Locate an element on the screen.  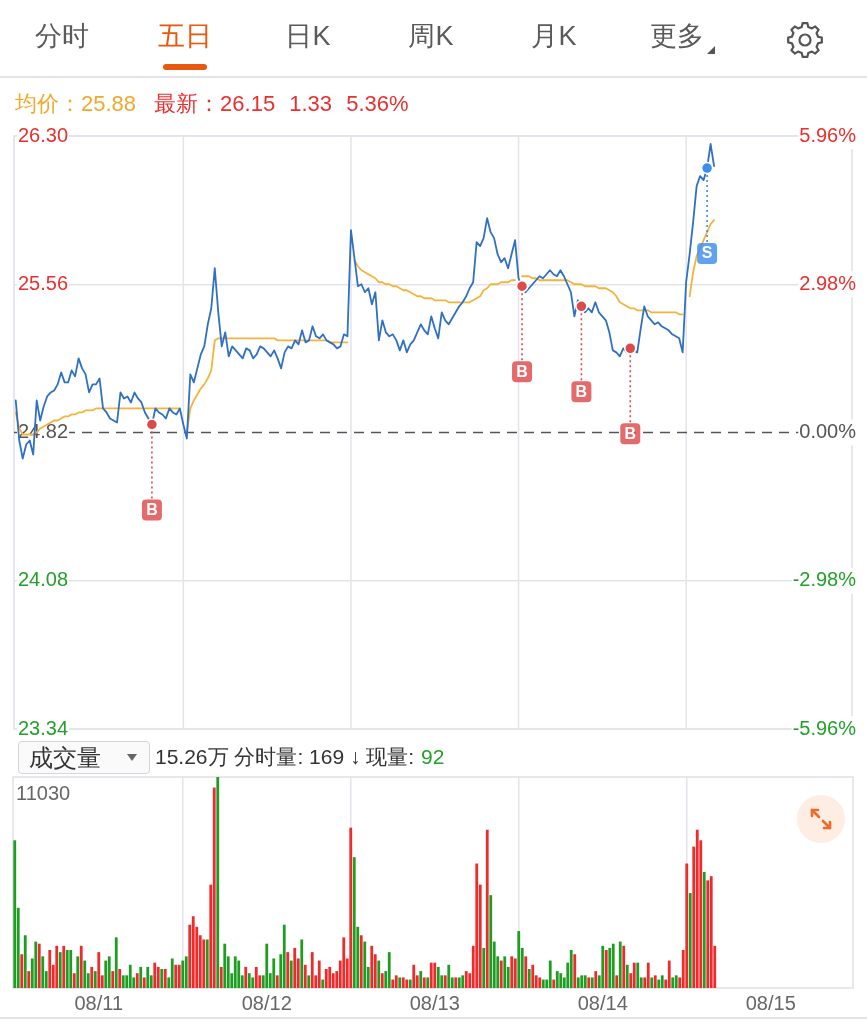
y-tick-label: 26.30 is located at coordinates (43, 134).